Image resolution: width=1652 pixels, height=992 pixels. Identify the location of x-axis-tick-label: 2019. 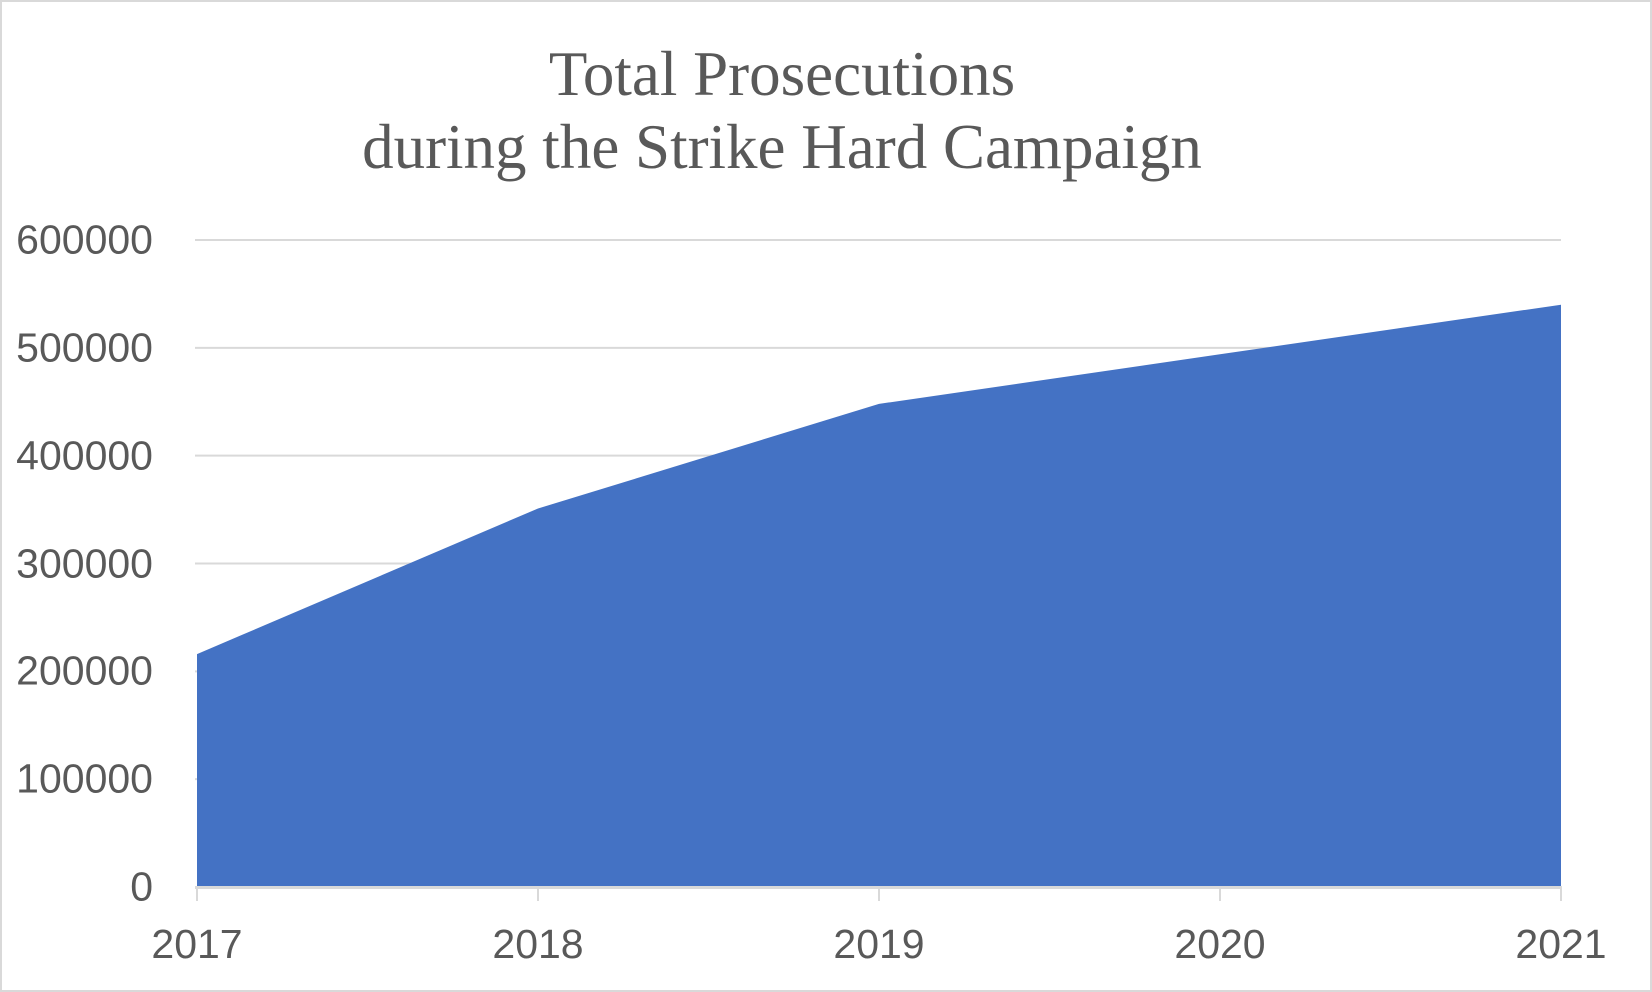
(879, 944).